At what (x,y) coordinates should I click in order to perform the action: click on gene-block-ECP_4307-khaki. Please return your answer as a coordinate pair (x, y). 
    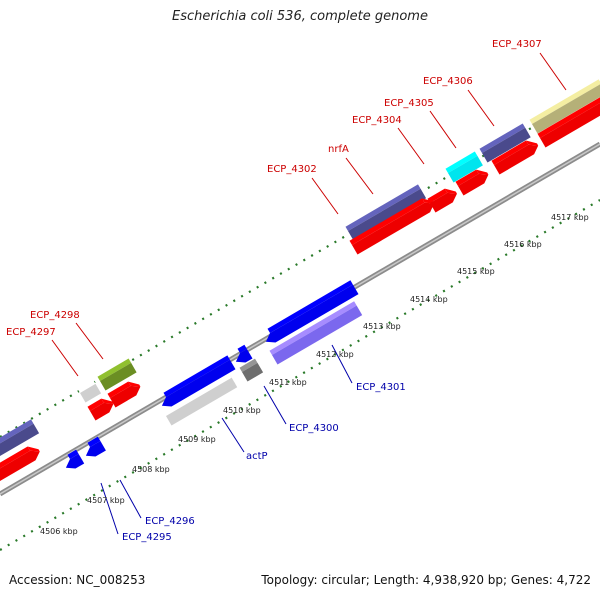
    Looking at the image, I should click on (566, 109).